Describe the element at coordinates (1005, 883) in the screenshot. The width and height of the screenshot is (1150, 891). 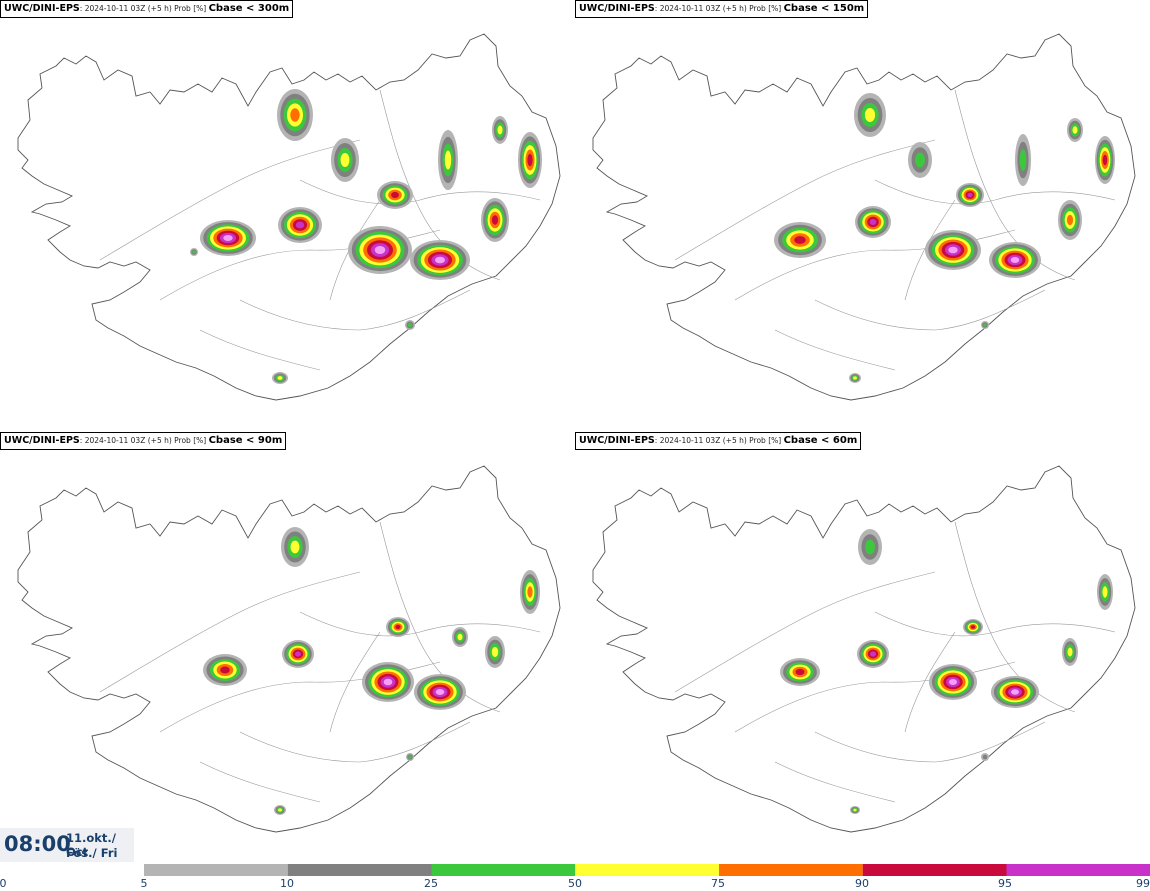
I see `colorbar-tick-label: 95` at that location.